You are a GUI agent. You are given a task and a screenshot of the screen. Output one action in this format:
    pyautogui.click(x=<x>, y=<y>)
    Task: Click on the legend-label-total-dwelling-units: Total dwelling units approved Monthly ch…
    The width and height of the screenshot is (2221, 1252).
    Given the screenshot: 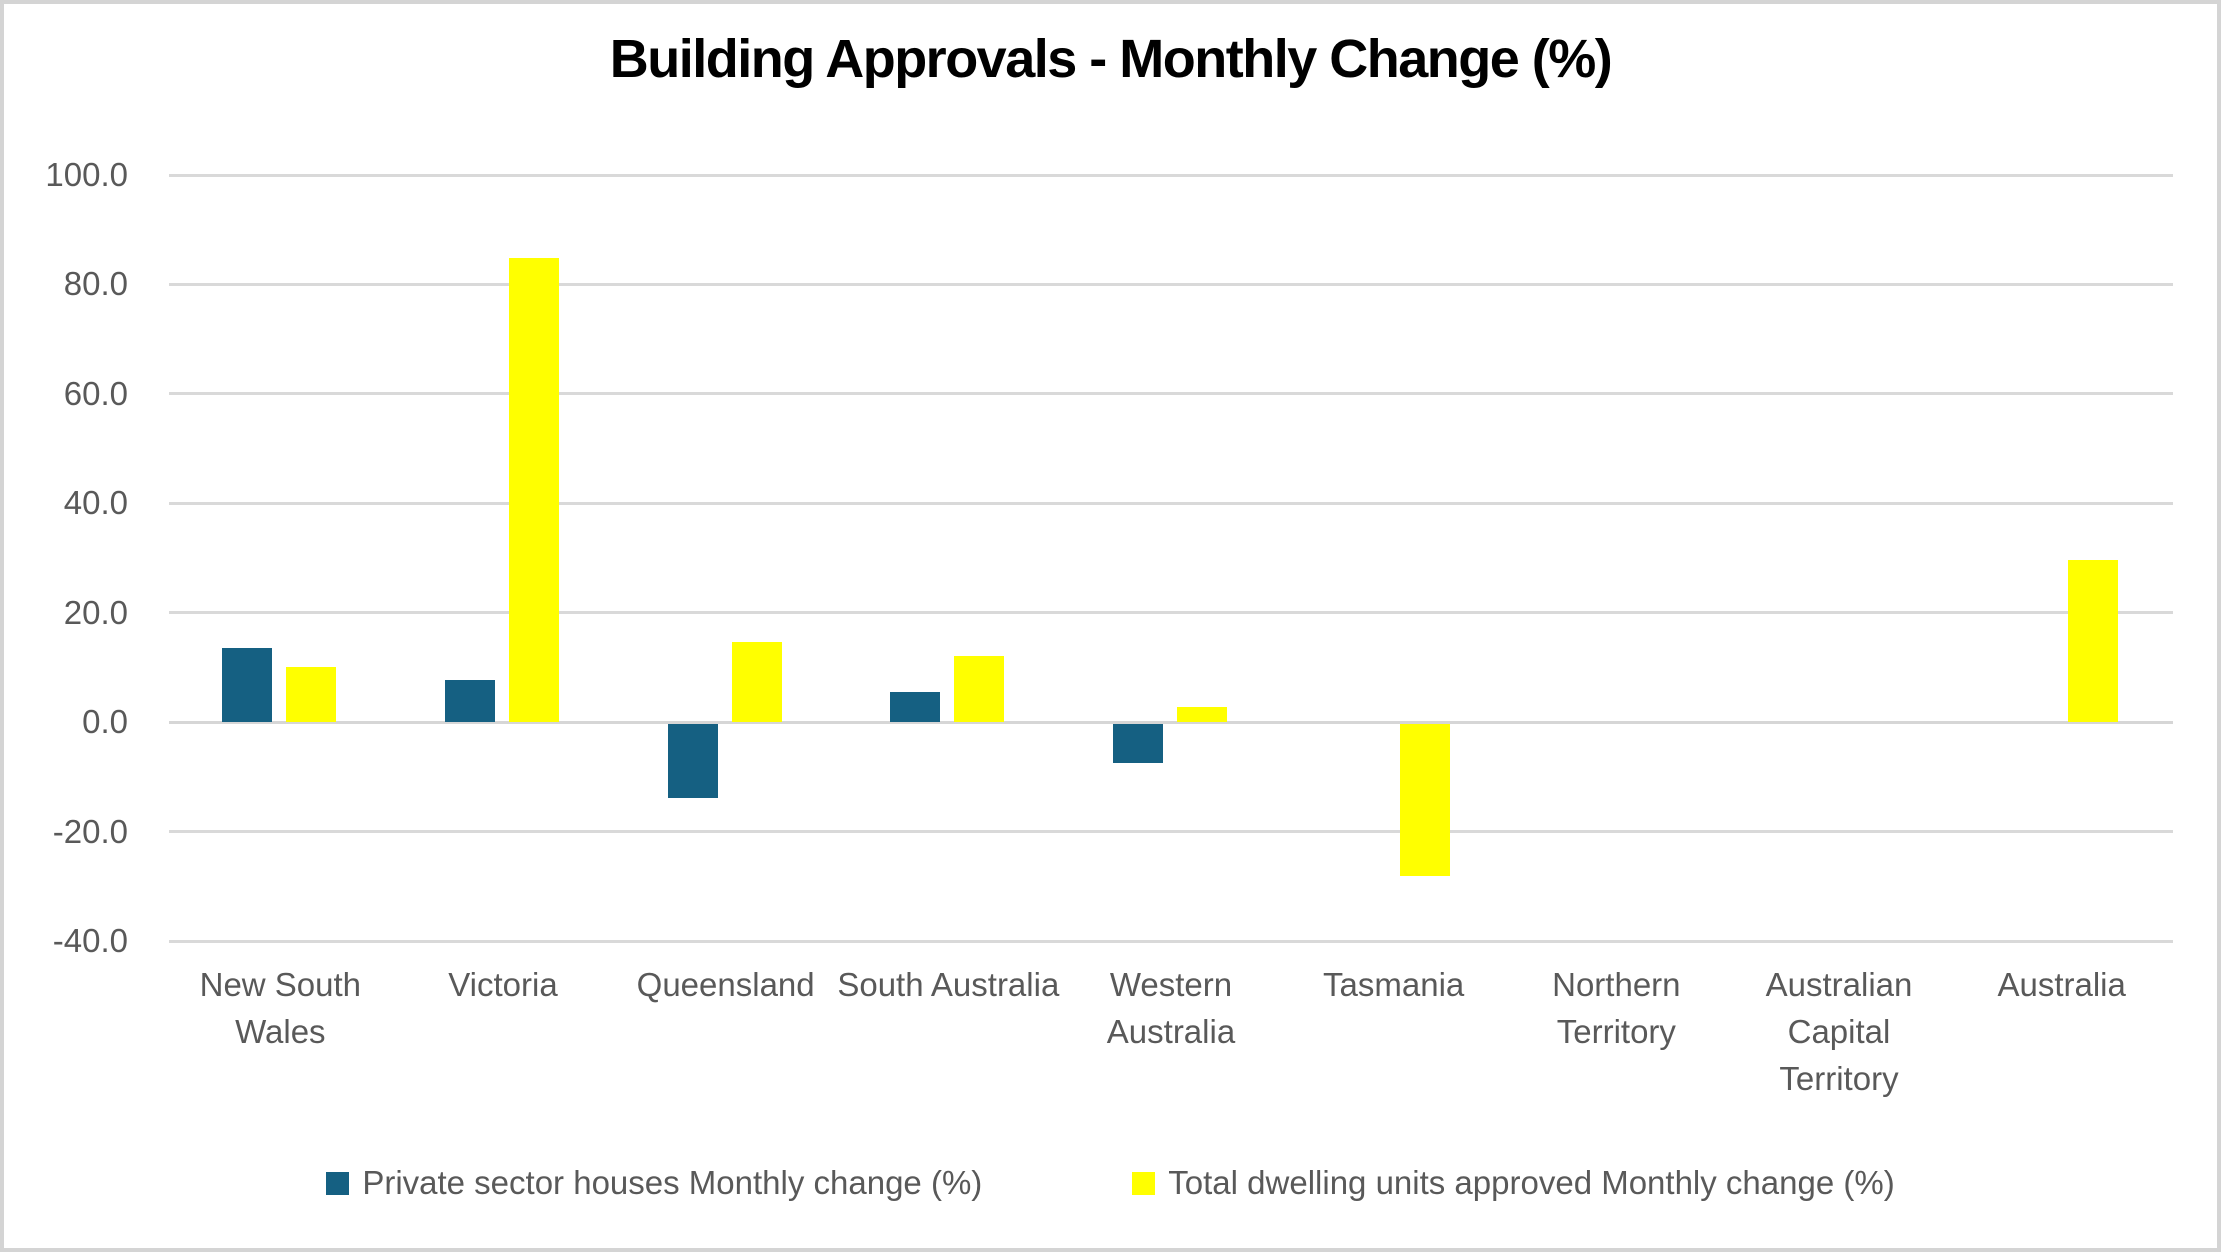 What is the action you would take?
    pyautogui.click(x=1531, y=1182)
    